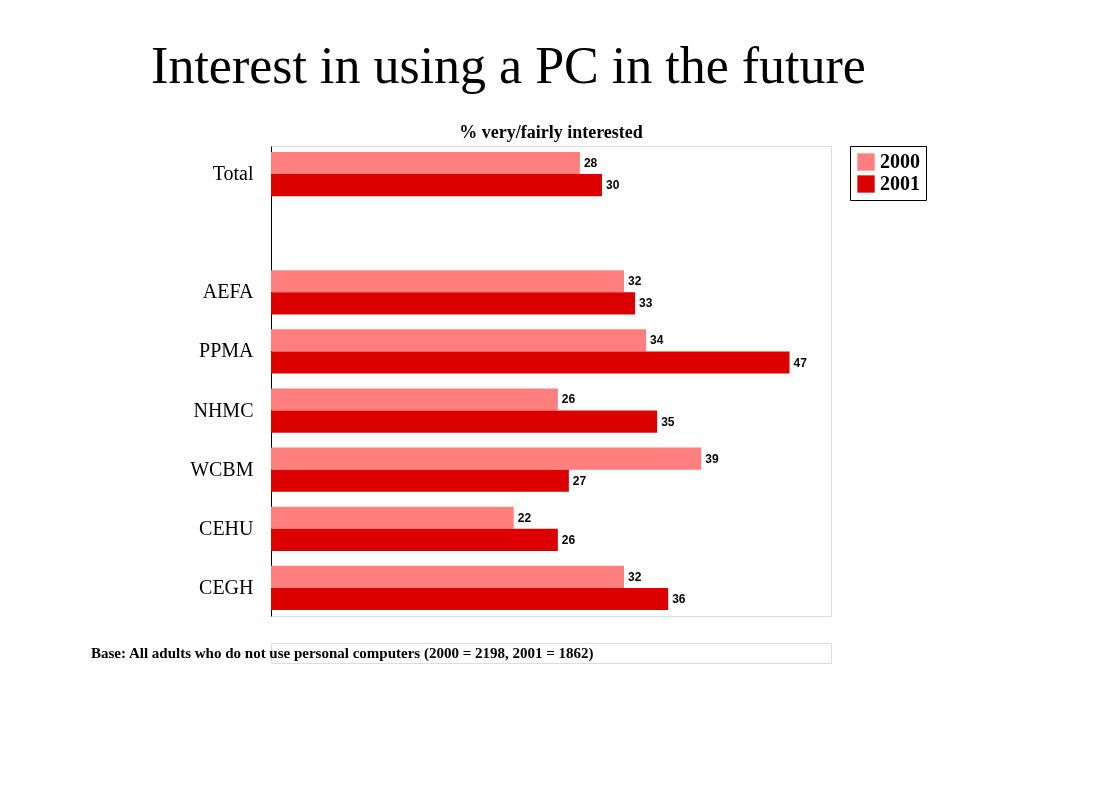 This screenshot has width=1110, height=809. I want to click on text: Base: All adults who do not use personal computers (2000 = 2198, 2001 = 1862), so click(342, 653).